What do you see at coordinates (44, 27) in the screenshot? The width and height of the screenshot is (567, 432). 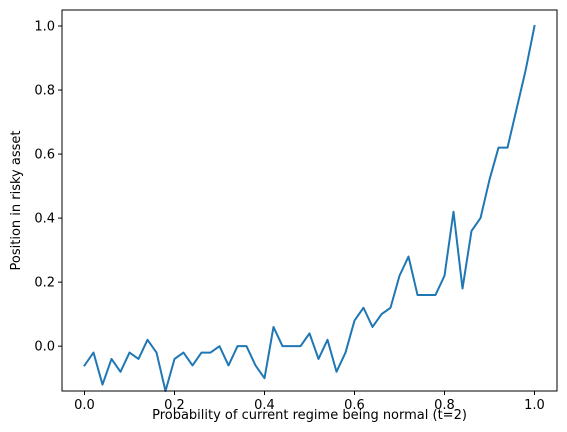 I see `y-tick-label: 1.0` at bounding box center [44, 27].